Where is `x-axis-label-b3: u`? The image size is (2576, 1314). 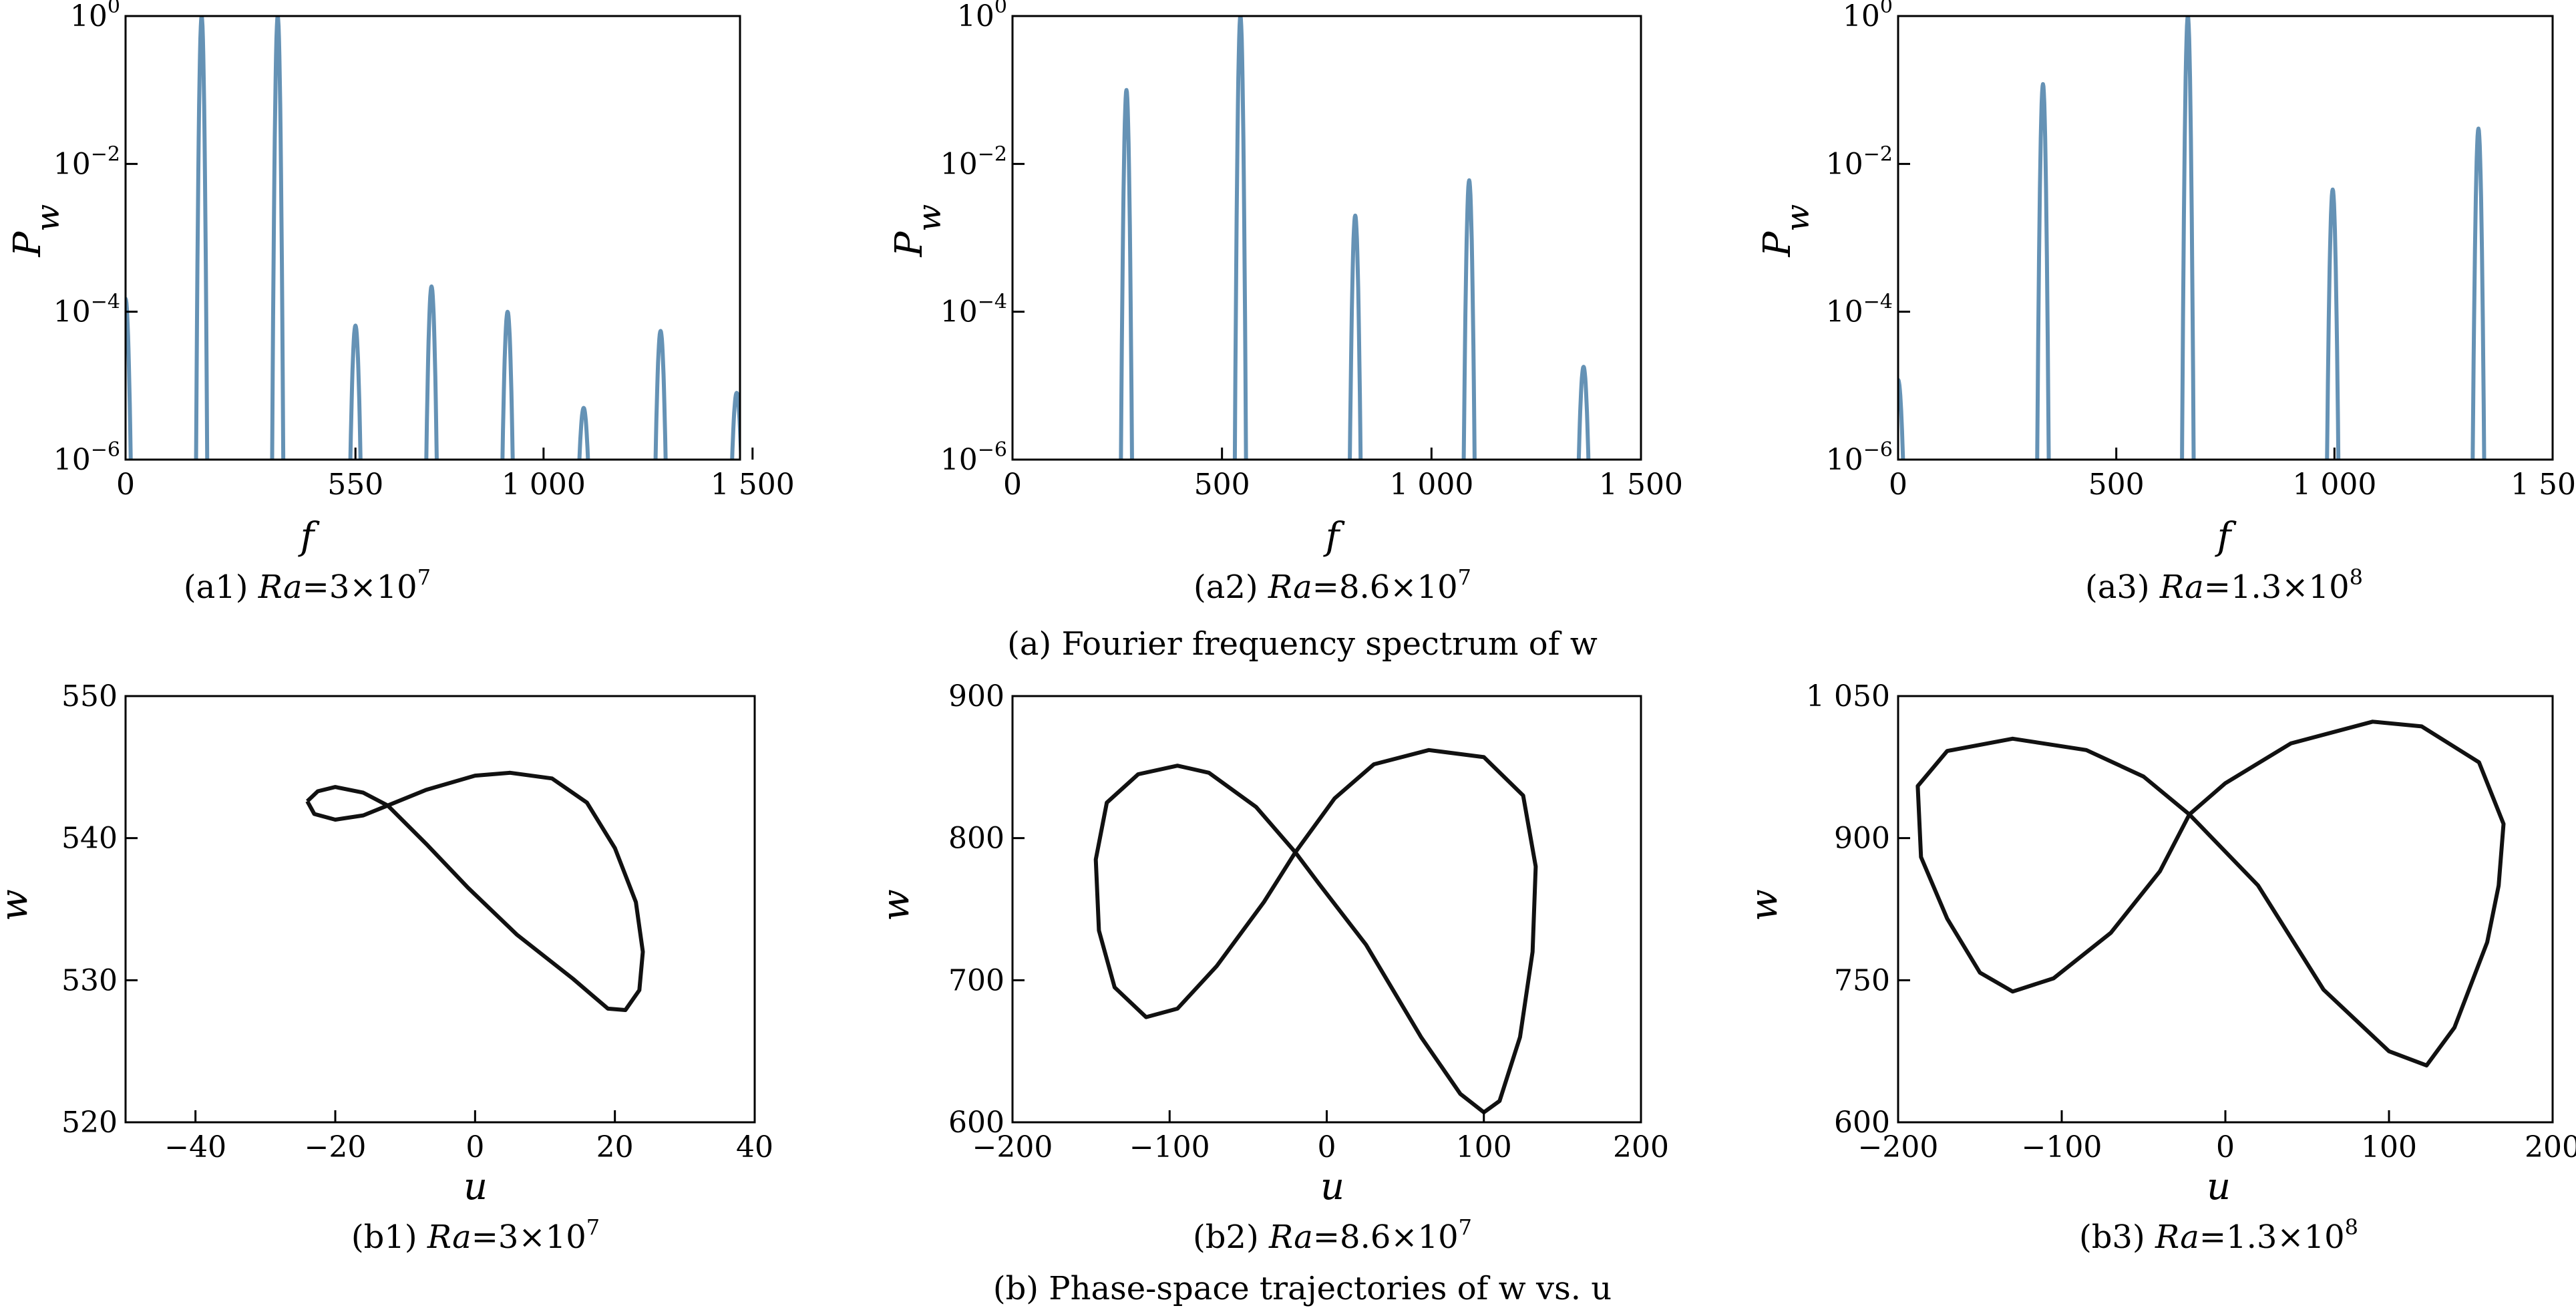 x-axis-label-b3: u is located at coordinates (2219, 1186).